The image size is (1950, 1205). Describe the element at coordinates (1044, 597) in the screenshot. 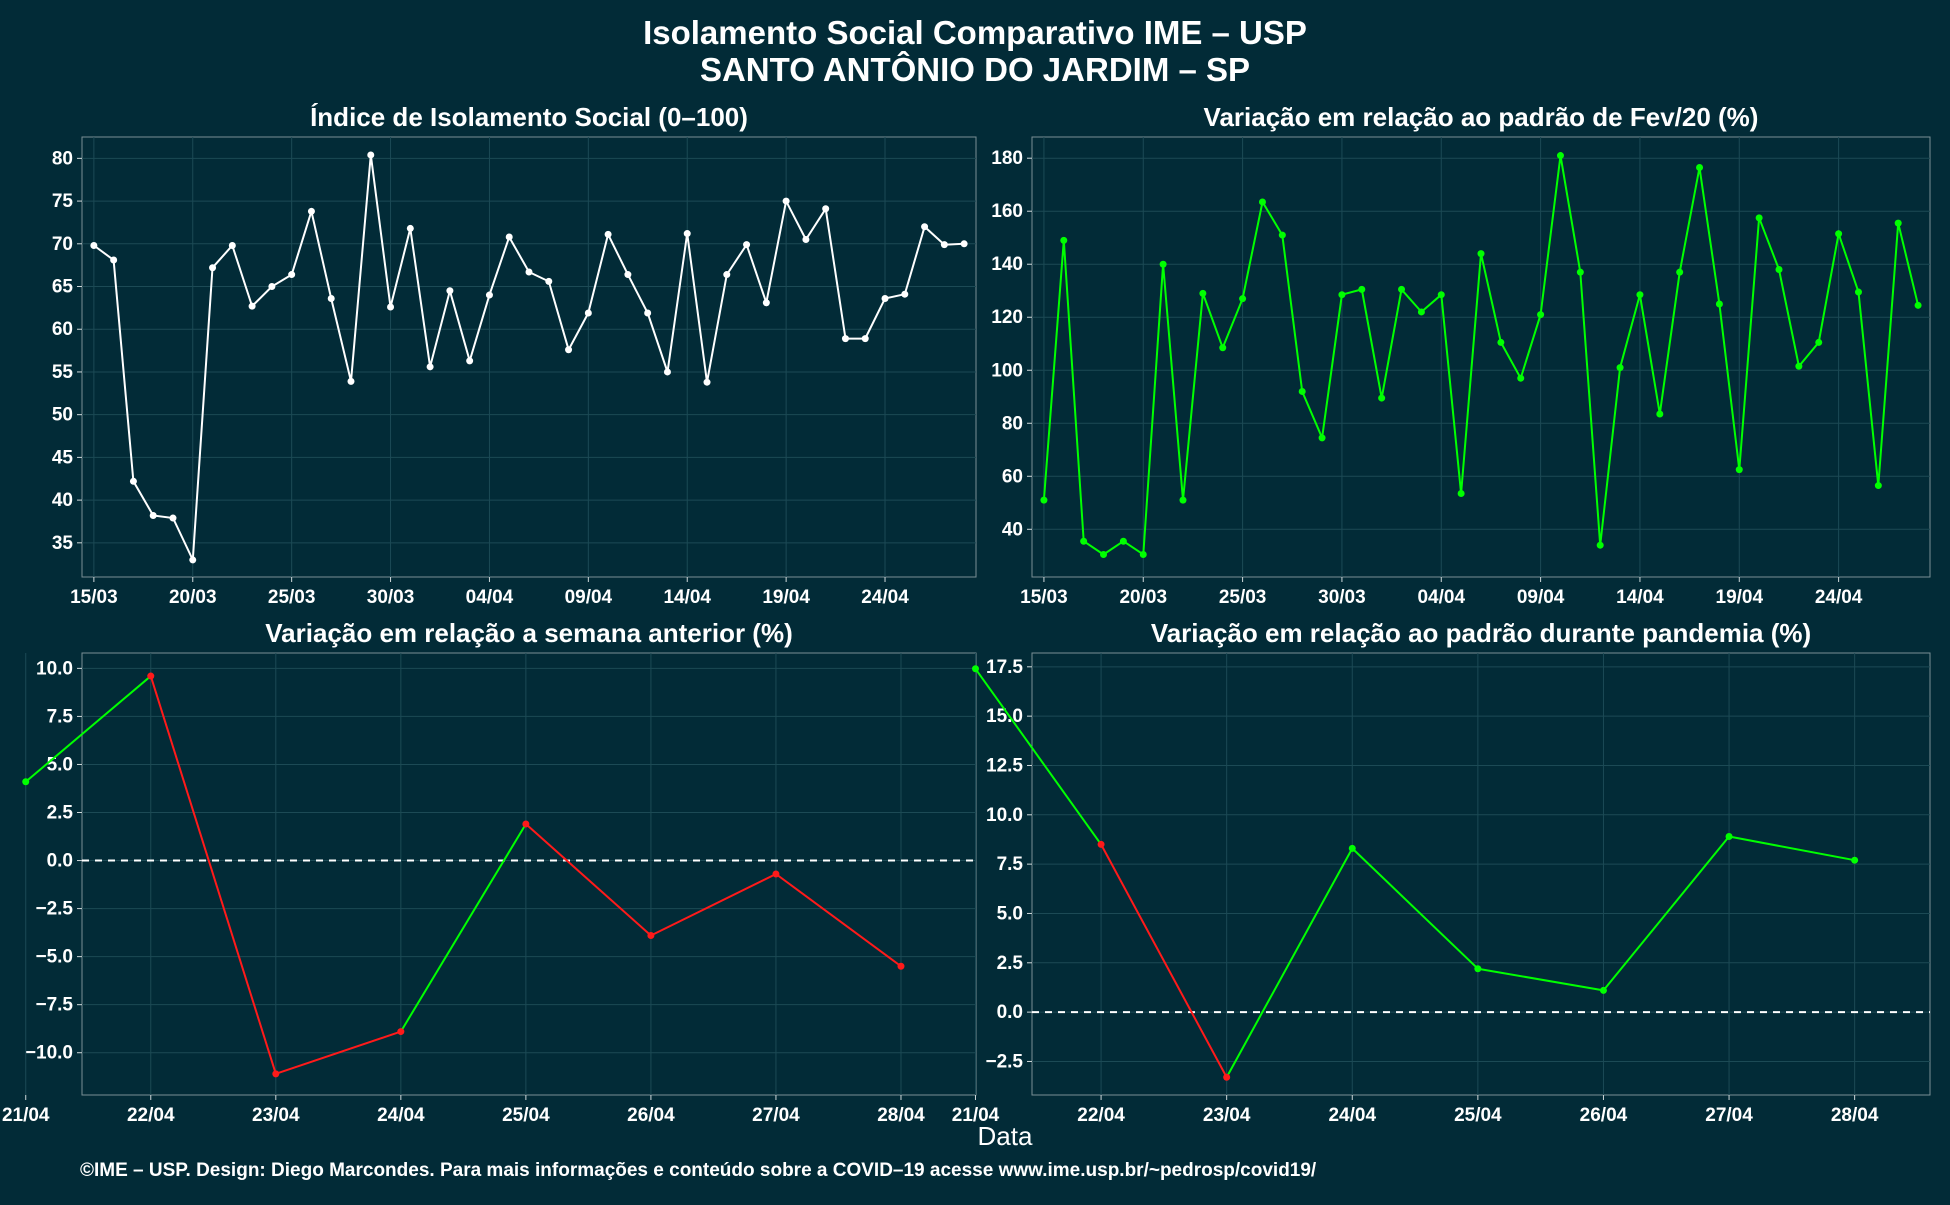

I see `x-tick-label: 15/03` at that location.